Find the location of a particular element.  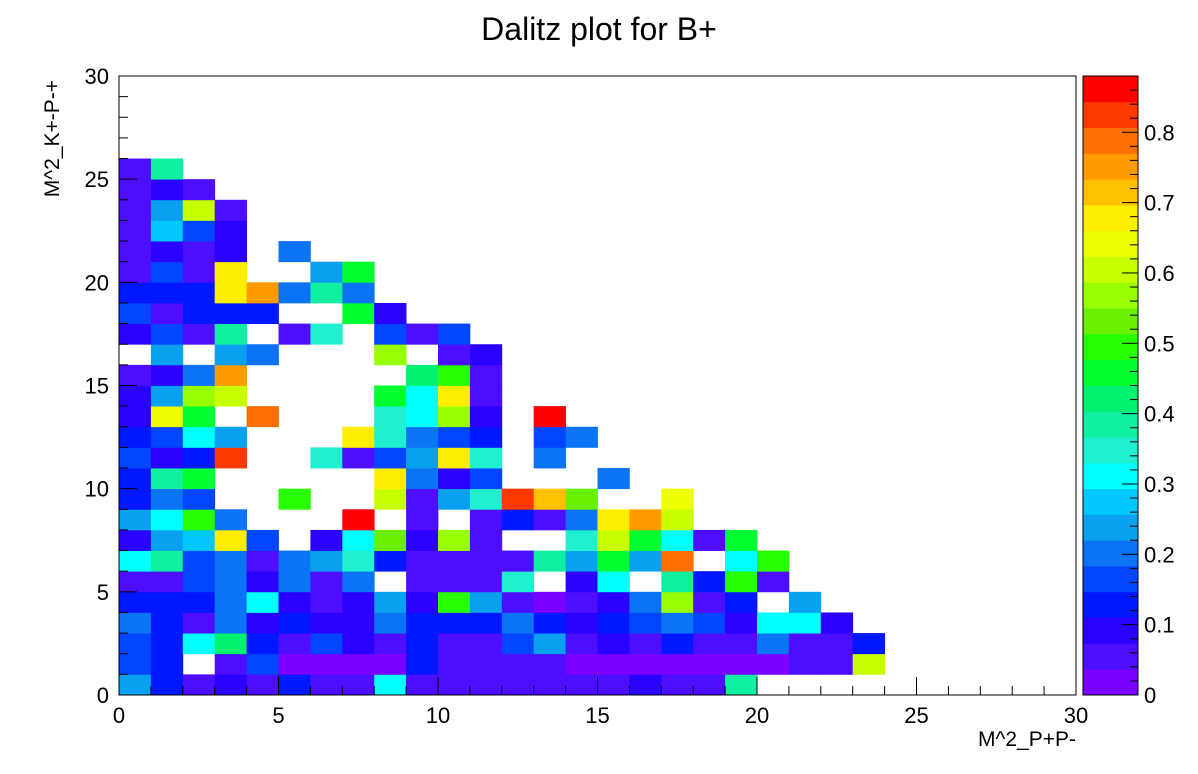

colorbar-tick-label: 0.6 is located at coordinates (1159, 273).